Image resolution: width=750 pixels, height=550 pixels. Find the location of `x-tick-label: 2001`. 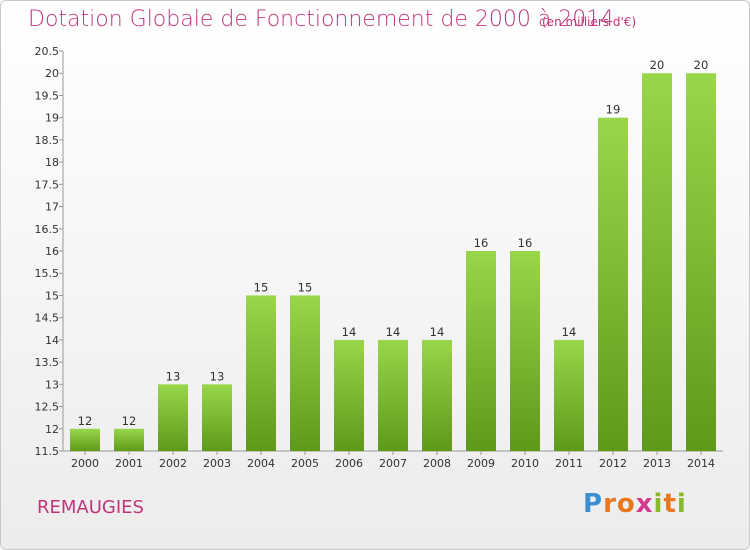

x-tick-label: 2001 is located at coordinates (129, 463).